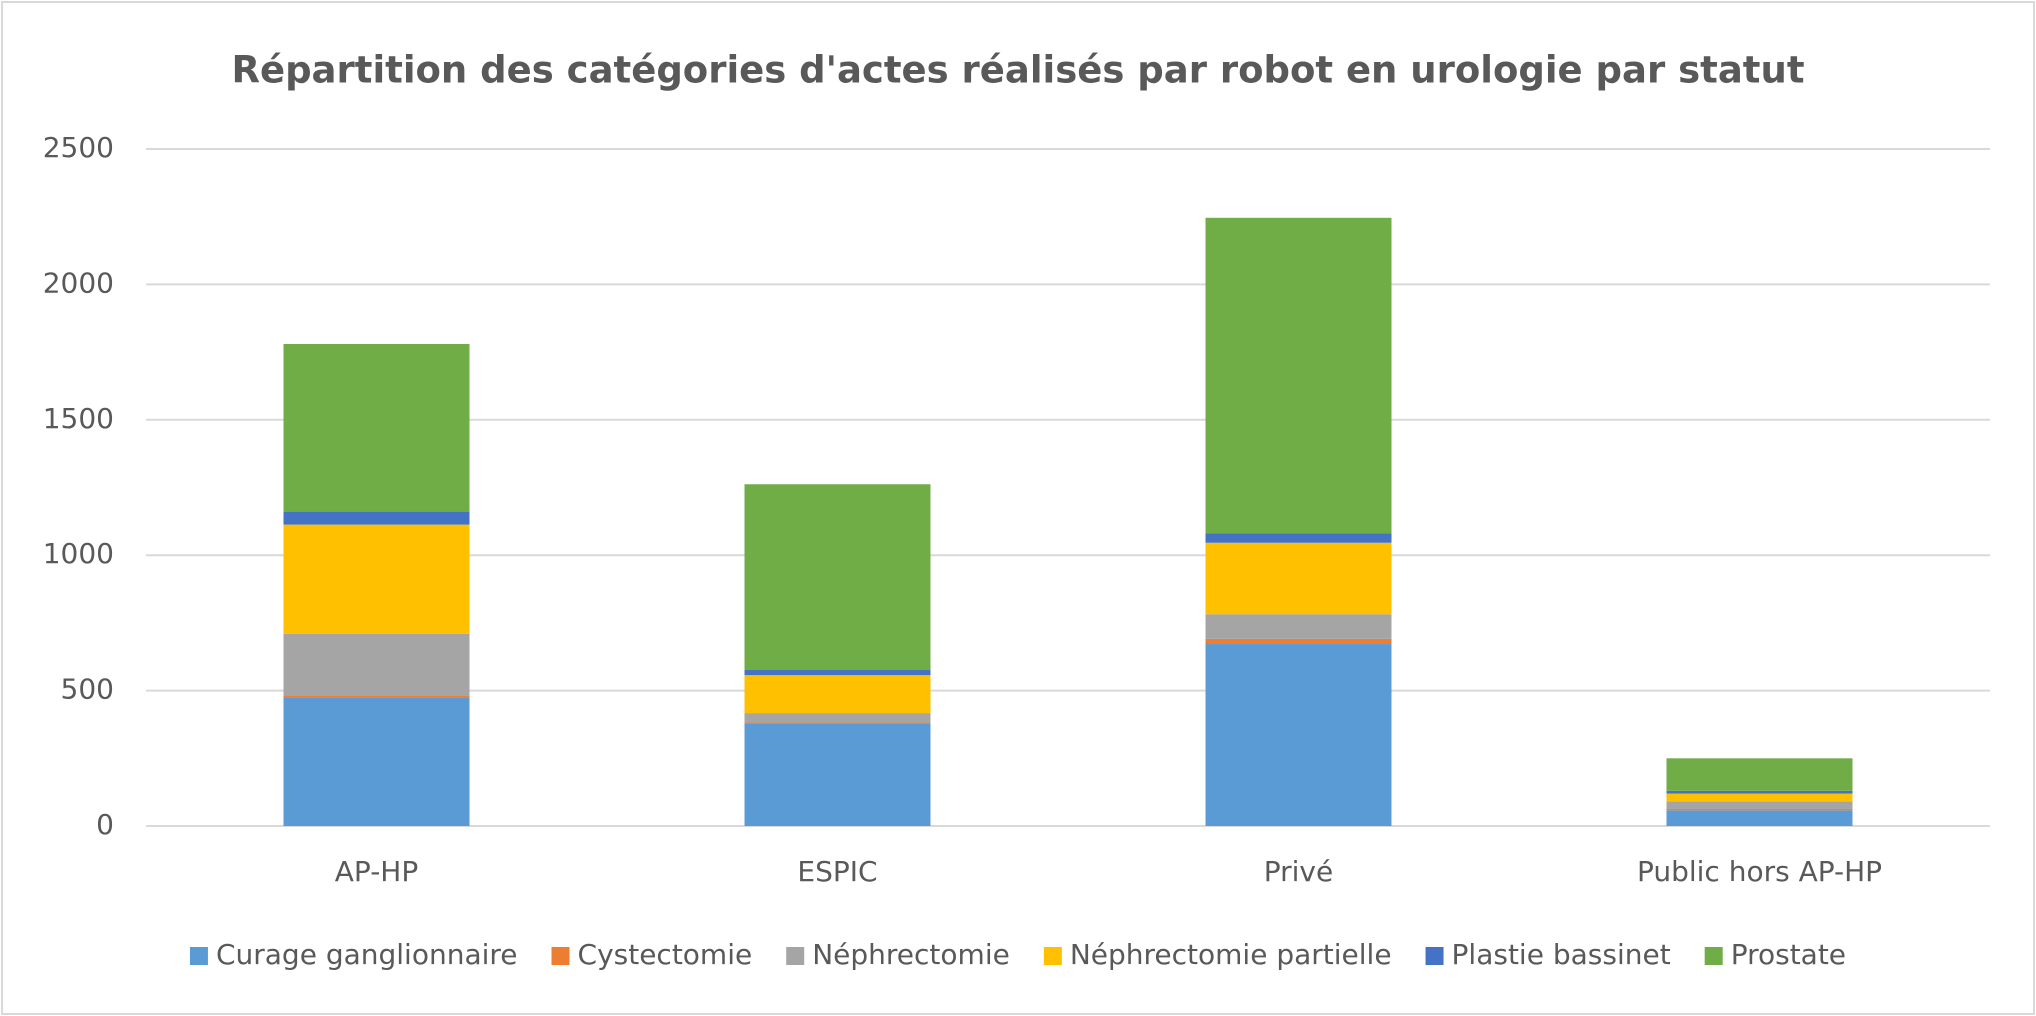 Image resolution: width=2036 pixels, height=1016 pixels. Describe the element at coordinates (1231, 954) in the screenshot. I see `legend-label: Néphrectomie partielle` at that location.